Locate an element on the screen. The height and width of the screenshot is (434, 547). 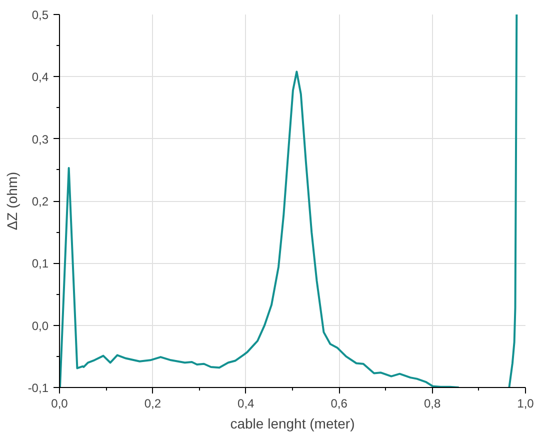
x-tick-label: 1,0 is located at coordinates (525, 403).